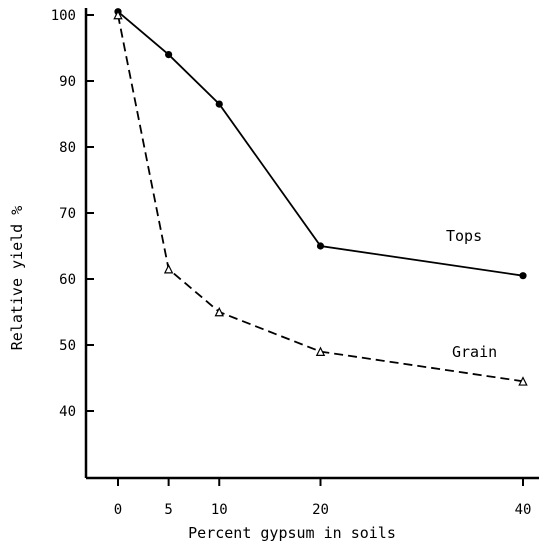  What do you see at coordinates (67, 280) in the screenshot?
I see `y-tick-label-60: 60` at bounding box center [67, 280].